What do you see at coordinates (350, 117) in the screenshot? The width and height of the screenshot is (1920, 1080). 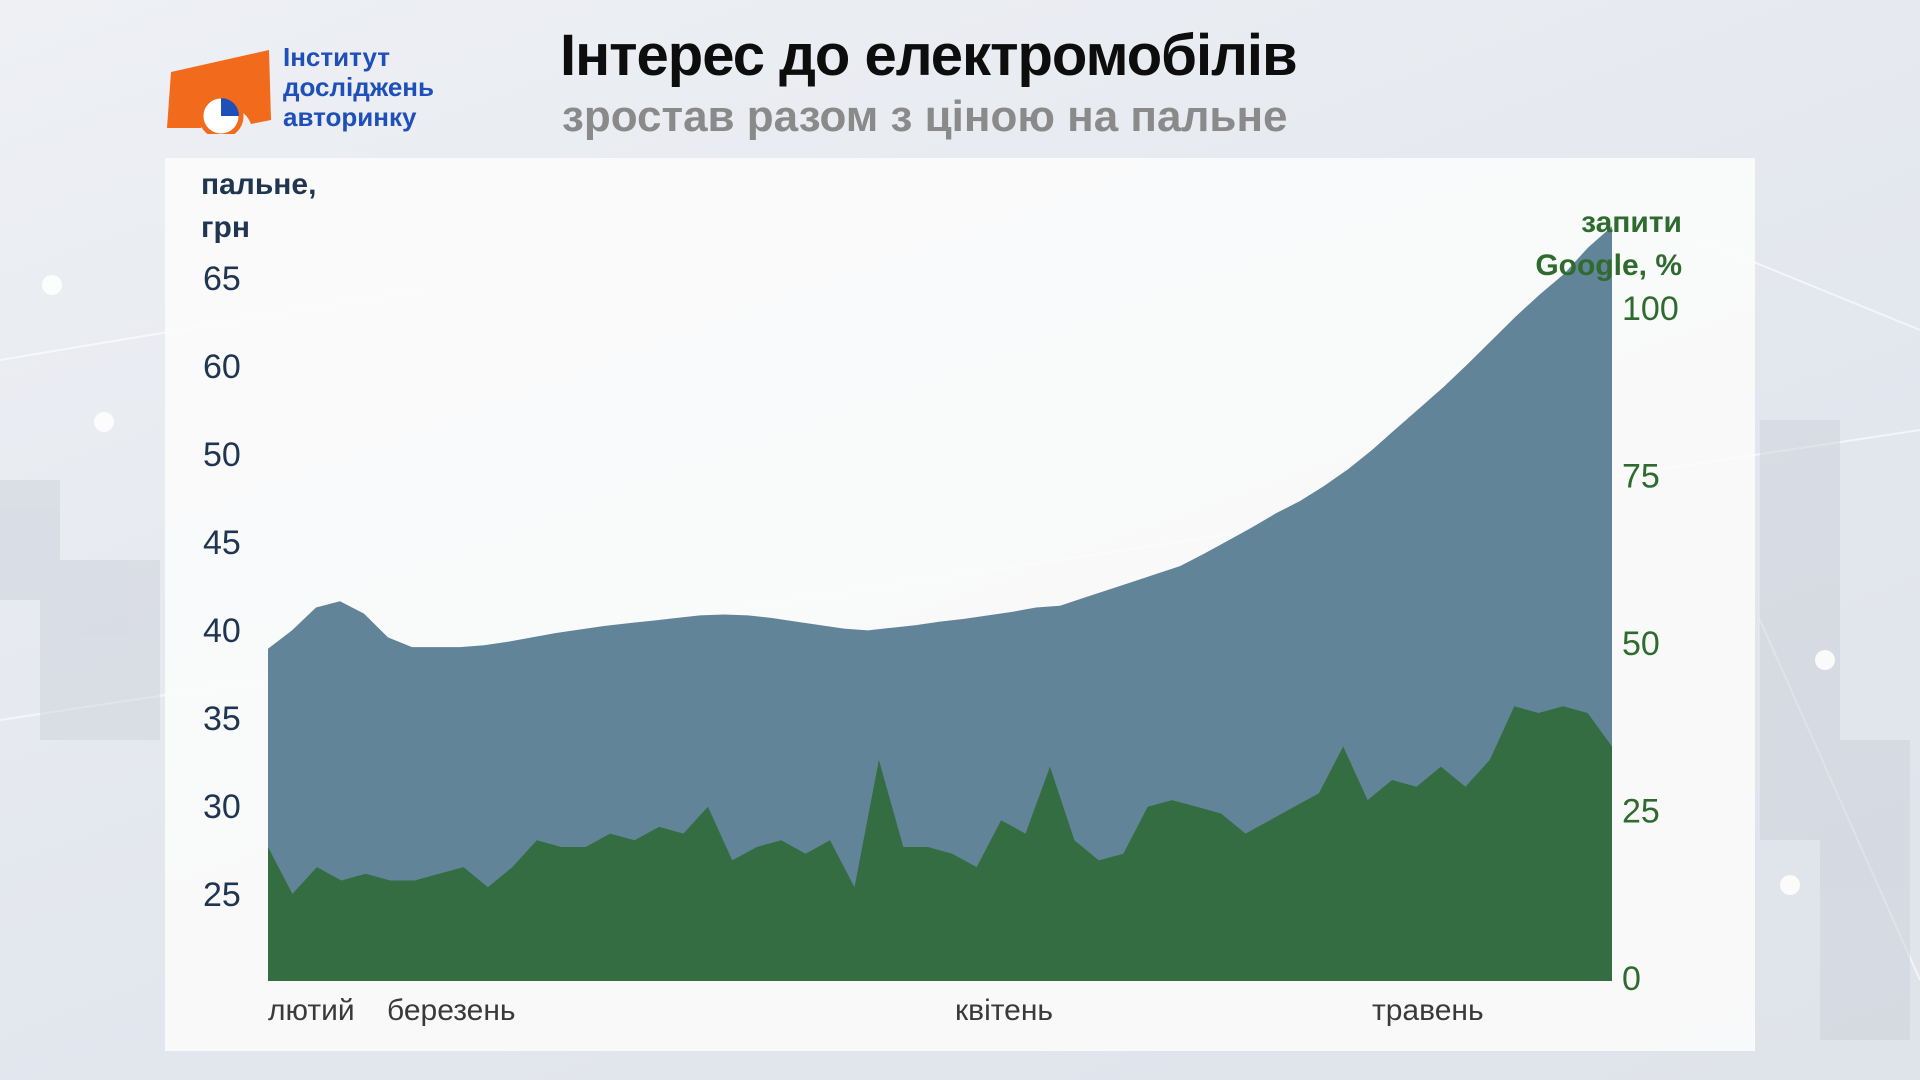 I see `logo-line-3: авторинку` at bounding box center [350, 117].